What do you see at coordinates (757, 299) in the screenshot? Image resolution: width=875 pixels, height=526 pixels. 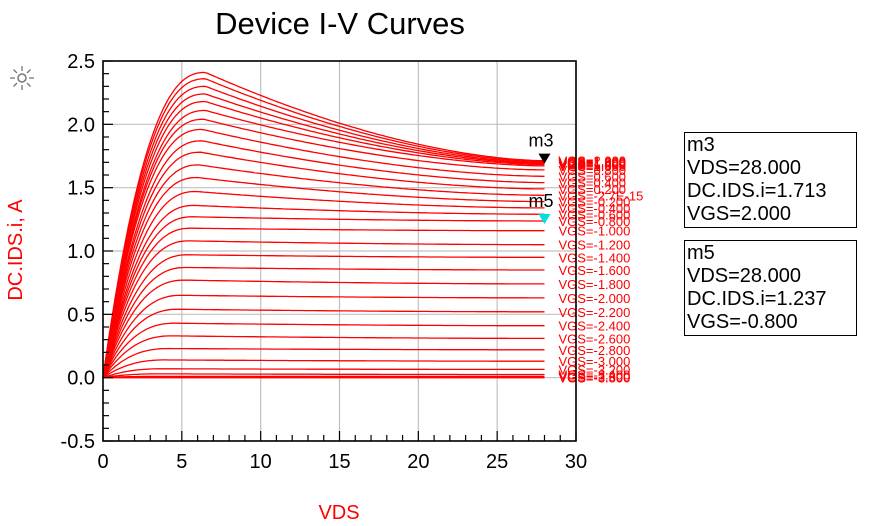 I see `marker-ids: DC.IDS.i=1.237` at bounding box center [757, 299].